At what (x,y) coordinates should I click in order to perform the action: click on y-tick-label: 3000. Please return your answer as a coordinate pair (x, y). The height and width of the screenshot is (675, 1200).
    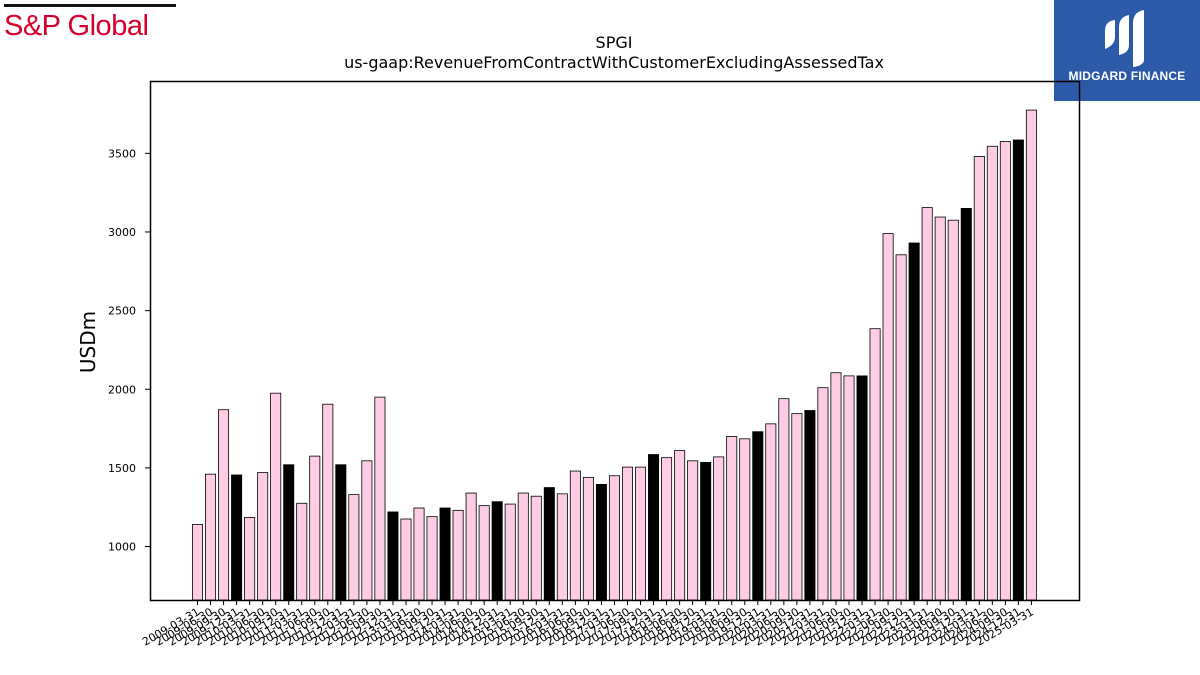
    Looking at the image, I should click on (122, 232).